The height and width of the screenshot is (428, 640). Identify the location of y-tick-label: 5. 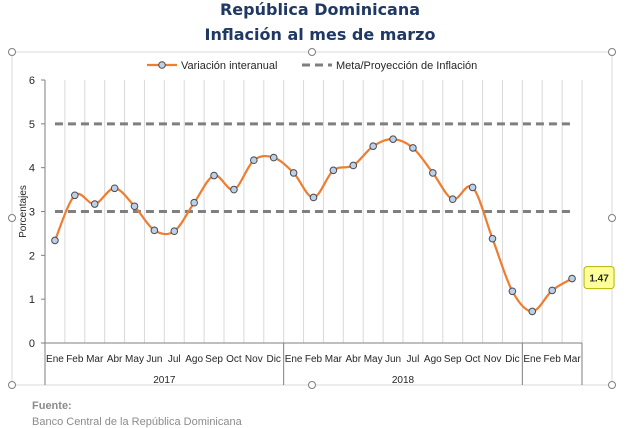
(32, 125).